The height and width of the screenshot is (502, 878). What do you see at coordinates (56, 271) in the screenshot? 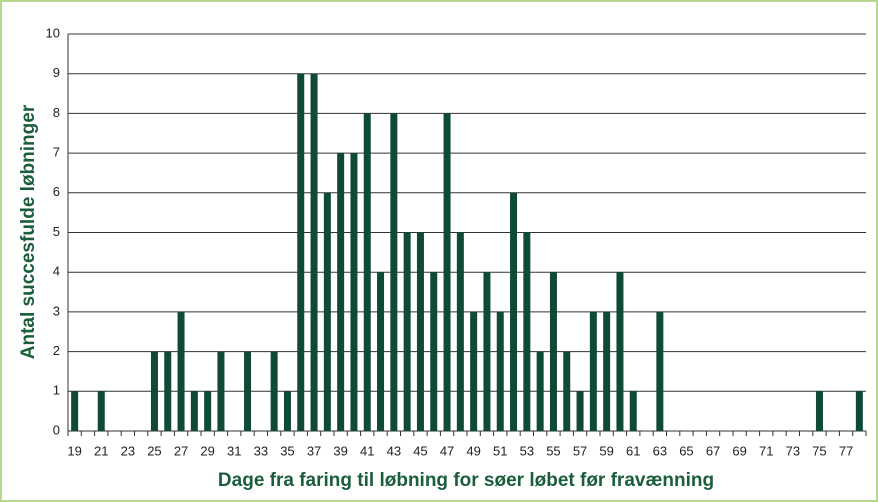
I see `y-tick-label: 4` at bounding box center [56, 271].